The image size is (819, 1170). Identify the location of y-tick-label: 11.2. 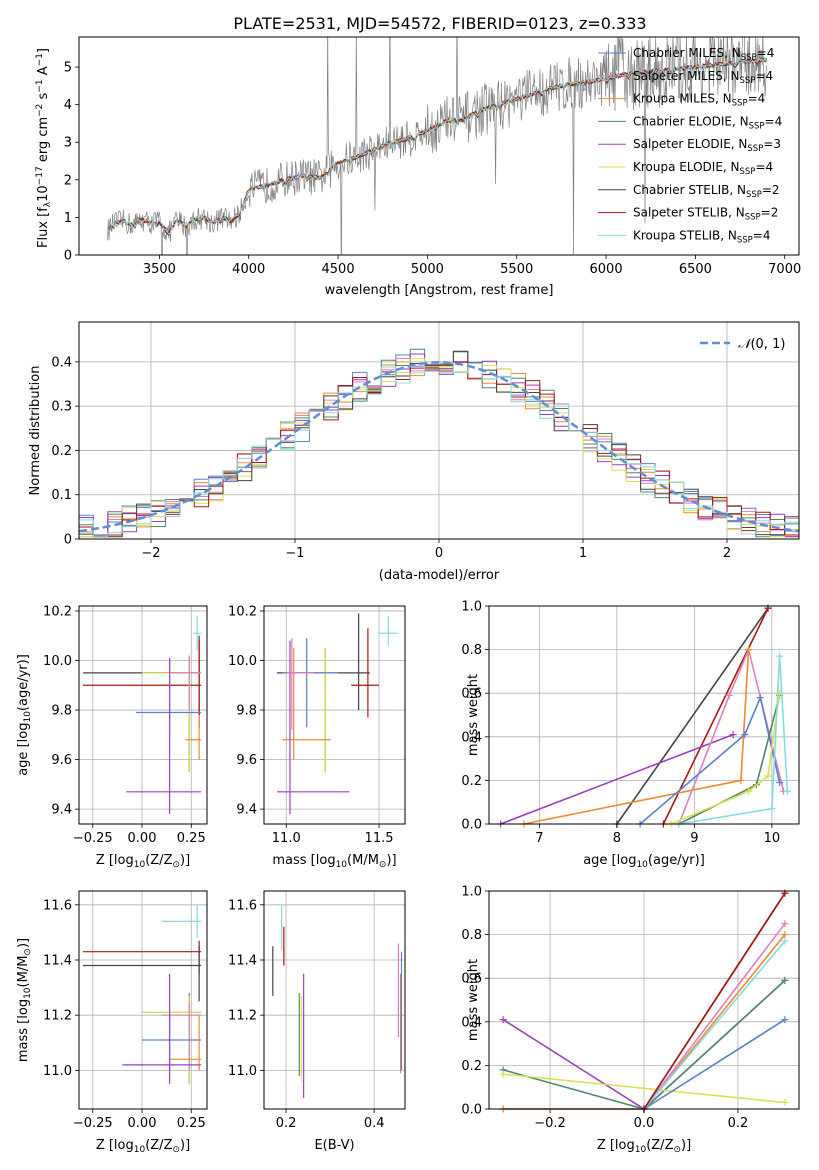
(57, 1016).